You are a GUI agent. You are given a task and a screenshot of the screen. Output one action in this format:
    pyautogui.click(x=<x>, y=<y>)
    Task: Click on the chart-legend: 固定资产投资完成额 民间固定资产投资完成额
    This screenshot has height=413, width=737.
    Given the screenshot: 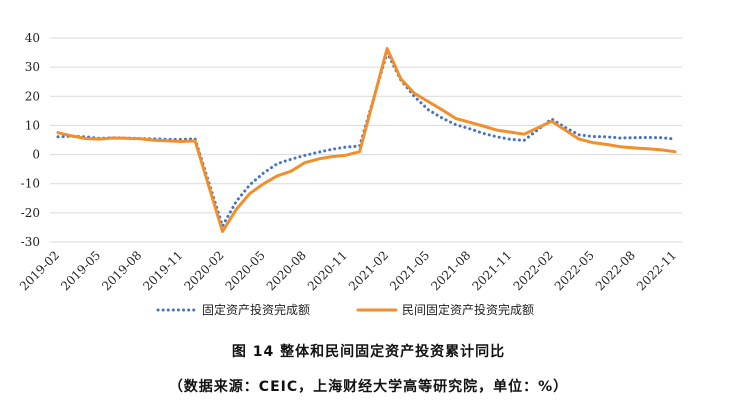 What is the action you would take?
    pyautogui.click(x=345, y=309)
    